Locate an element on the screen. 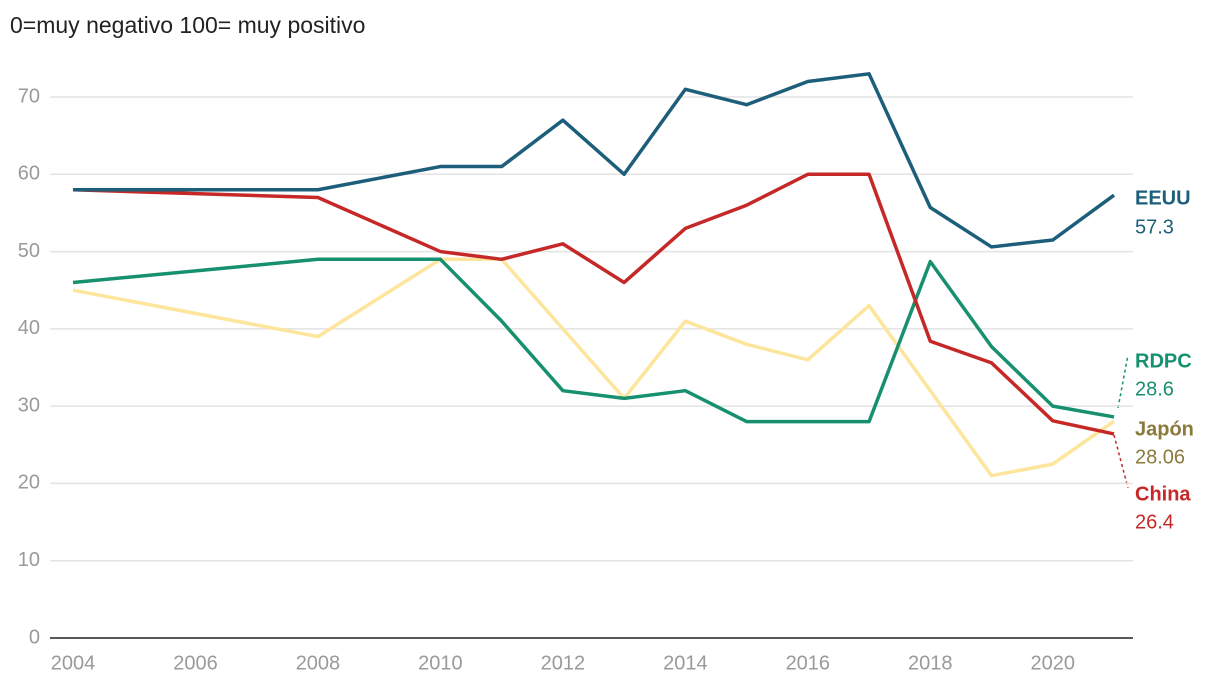 Image resolution: width=1214 pixels, height=677 pixels. value-label: 26.4 is located at coordinates (1154, 522).